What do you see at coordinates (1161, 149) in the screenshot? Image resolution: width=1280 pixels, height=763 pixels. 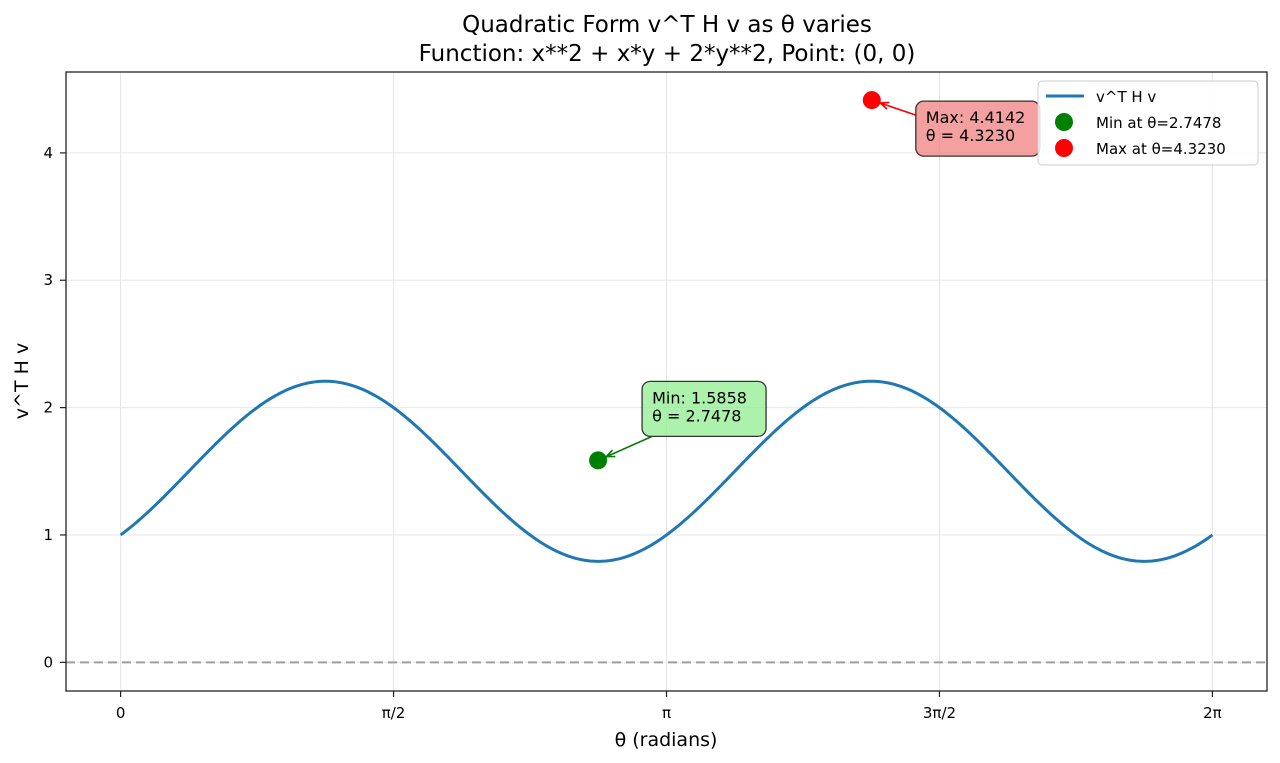 I see `legend-max-label: Max at θ=4.3230` at bounding box center [1161, 149].